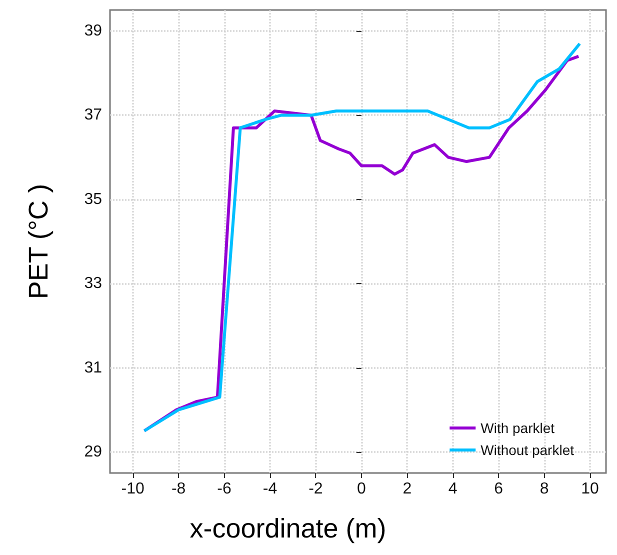 This screenshot has width=617, height=555. I want to click on y-tick-label: 37, so click(93, 115).